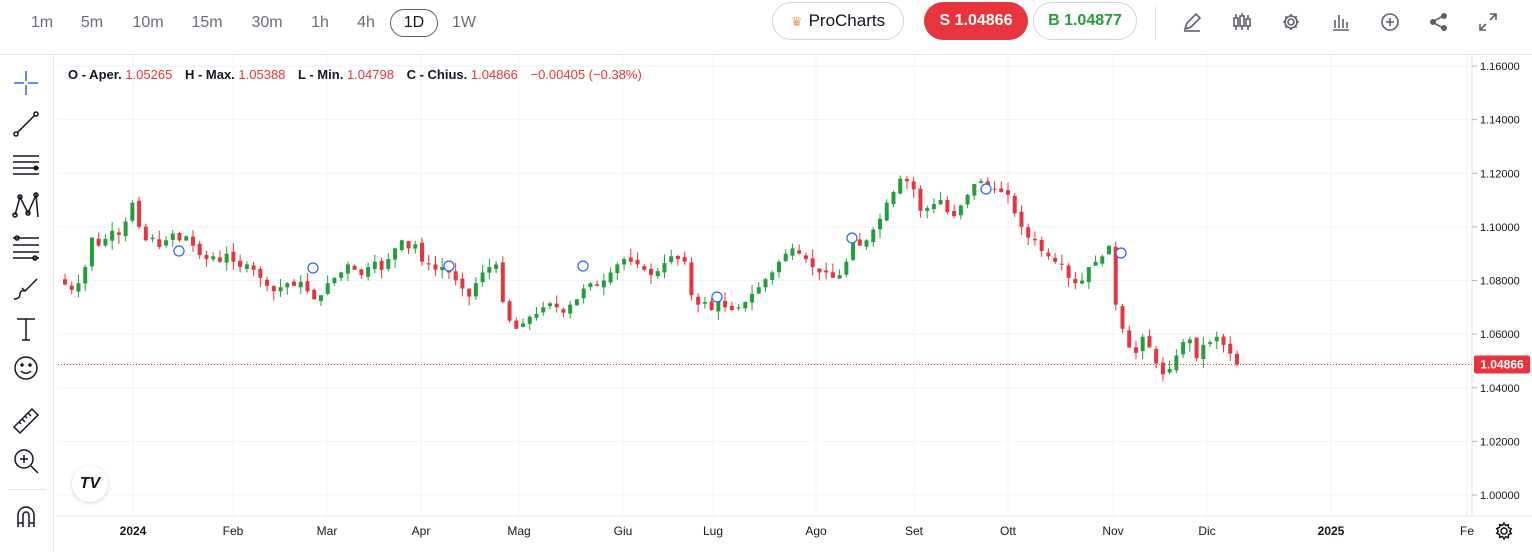 The height and width of the screenshot is (552, 1532). Describe the element at coordinates (1390, 22) in the screenshot. I see `plus-circle-icon` at that location.